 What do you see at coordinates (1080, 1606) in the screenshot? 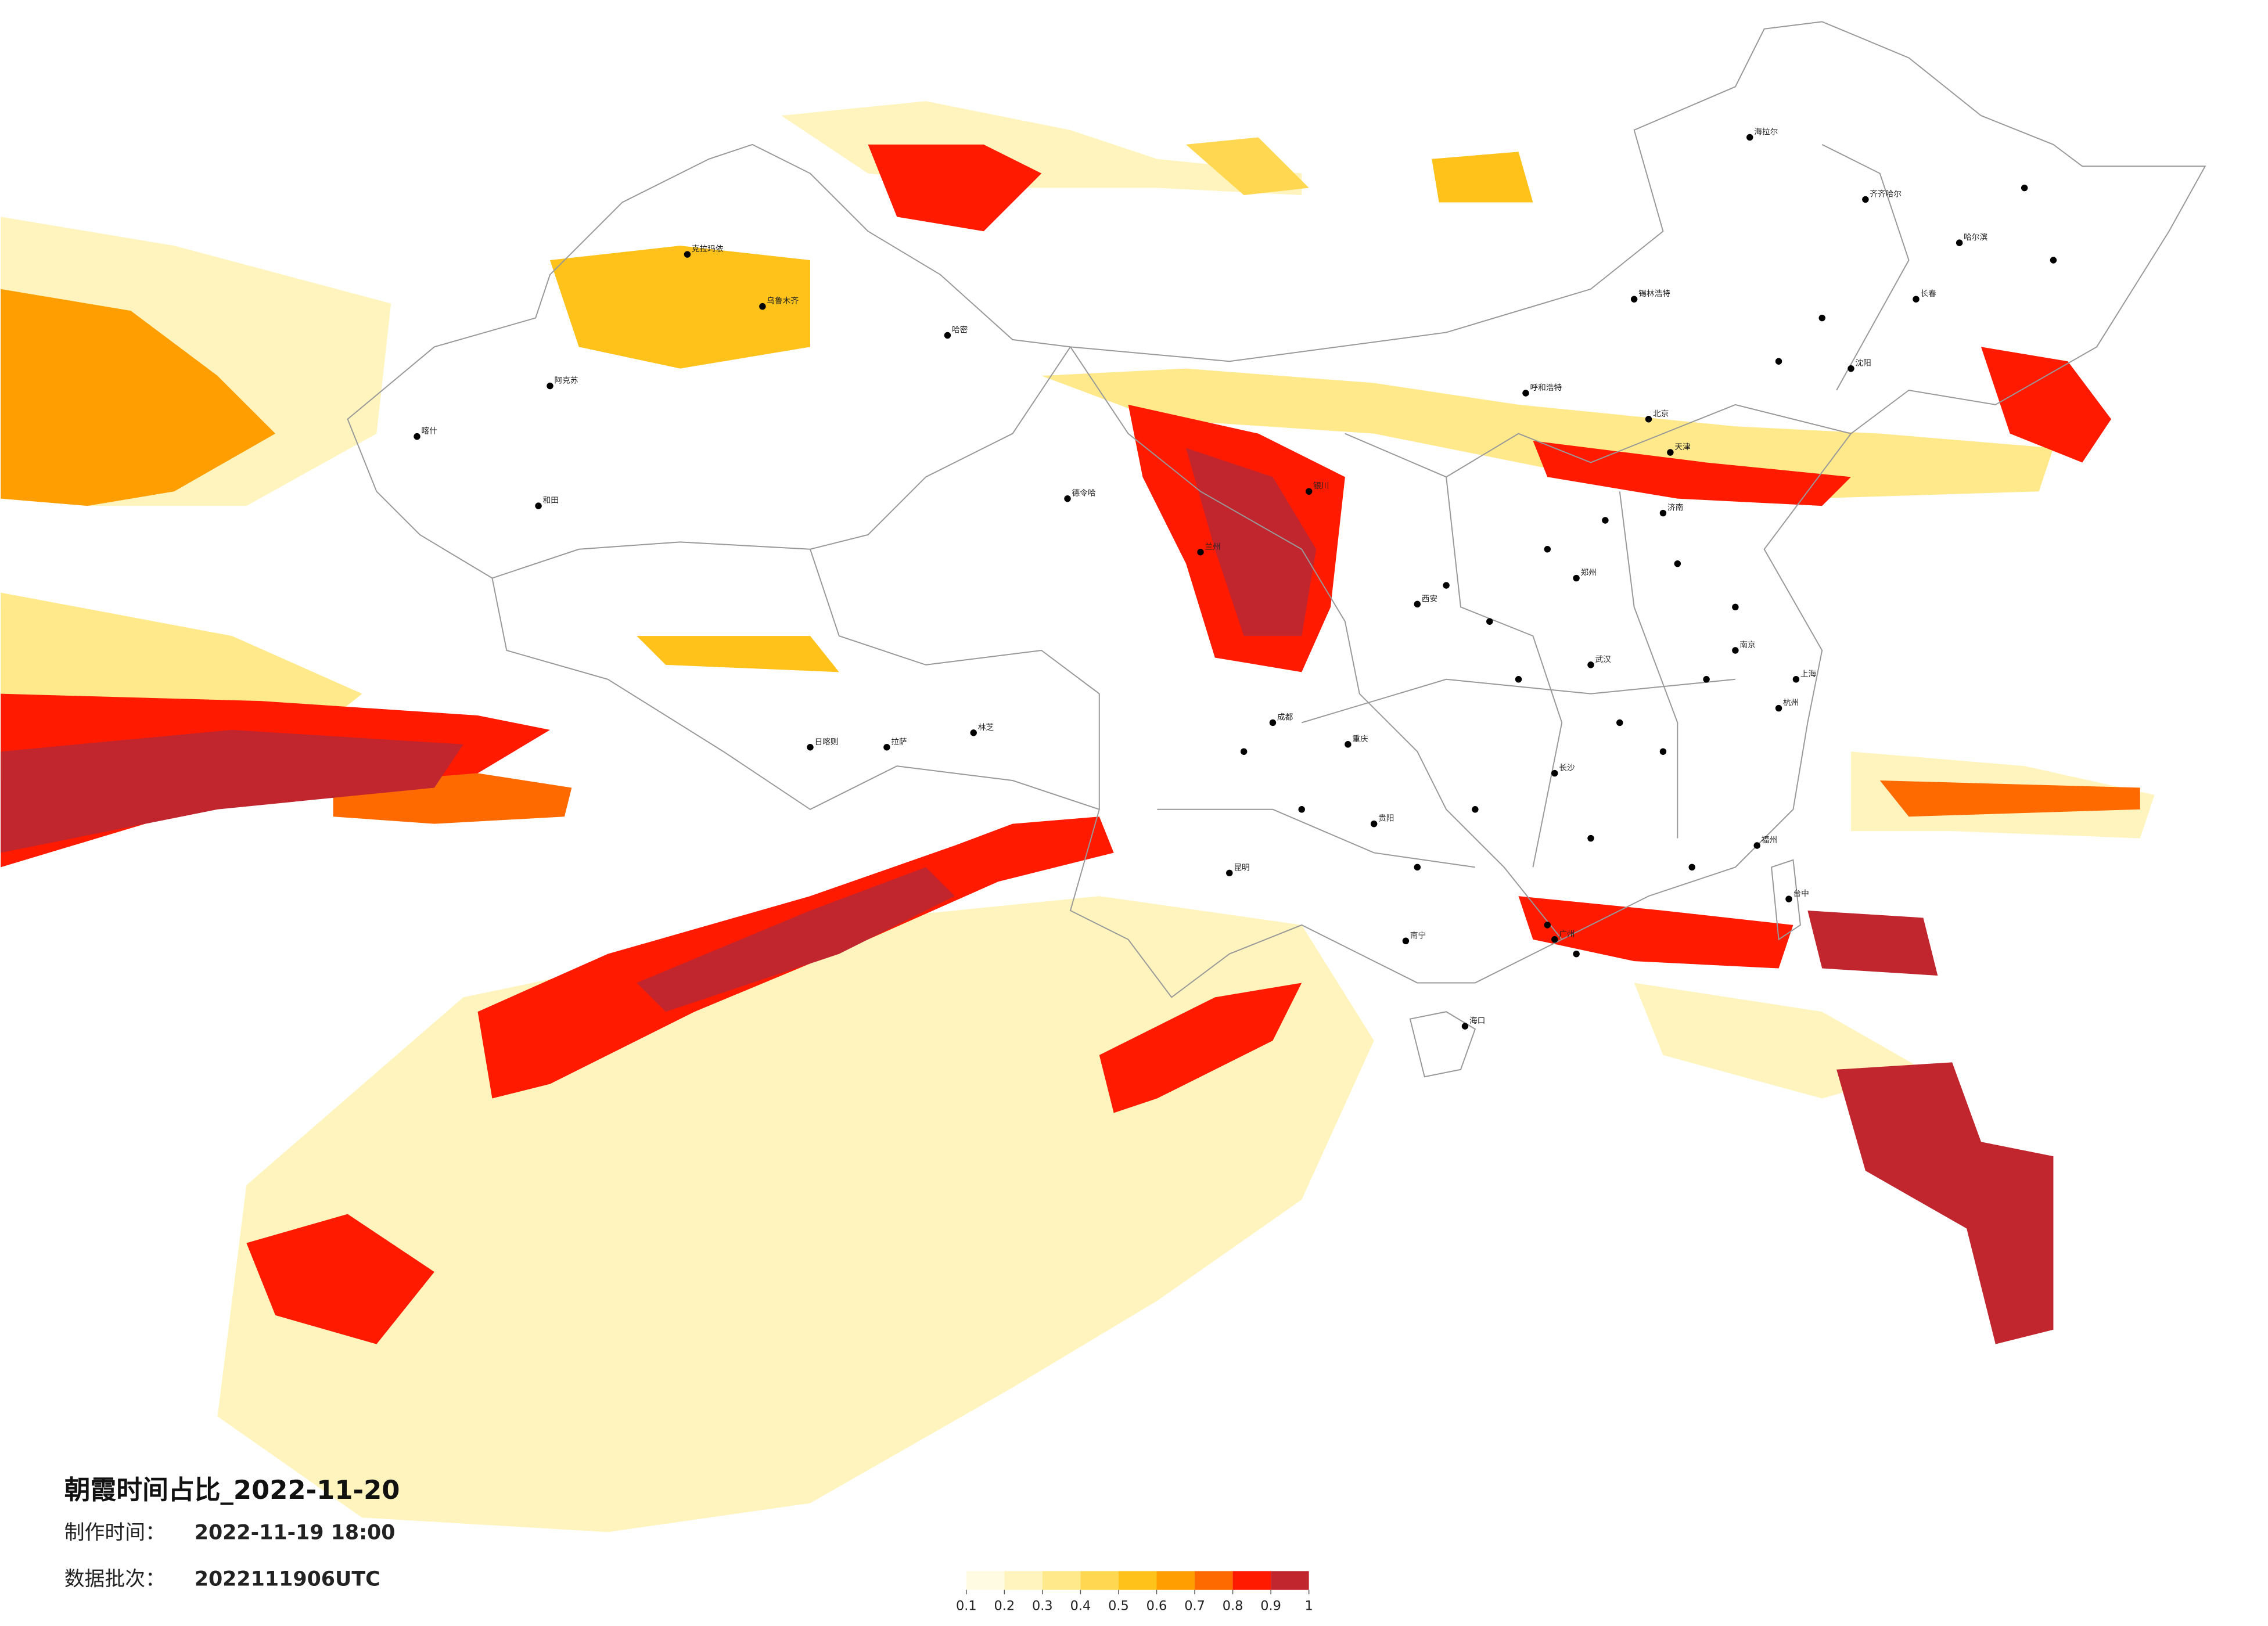
I see `legend-tick-label: 0.4` at bounding box center [1080, 1606].